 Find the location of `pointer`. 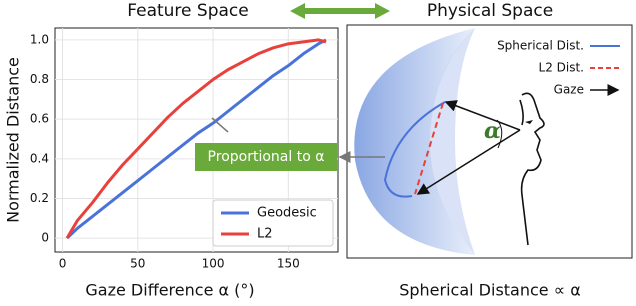

pointer is located at coordinates (220, 125).